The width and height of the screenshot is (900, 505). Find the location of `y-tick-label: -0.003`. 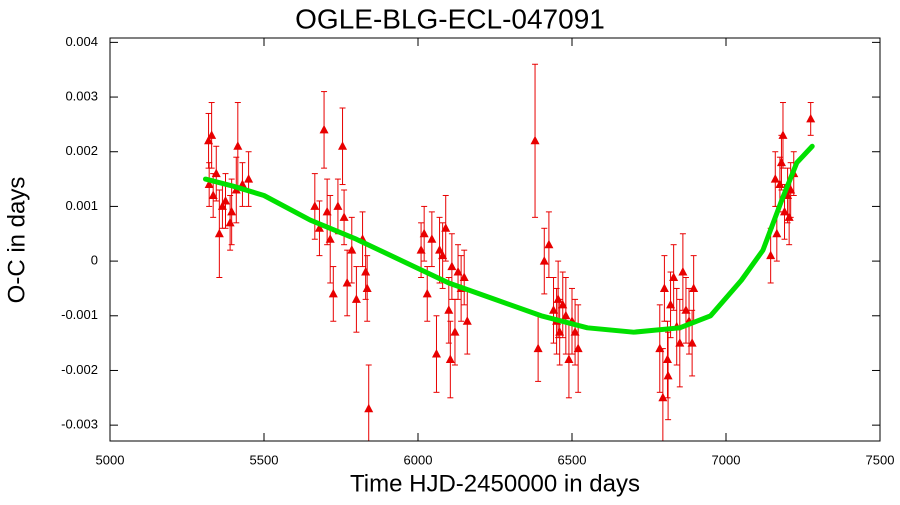

y-tick-label: -0.003 is located at coordinates (79, 424).